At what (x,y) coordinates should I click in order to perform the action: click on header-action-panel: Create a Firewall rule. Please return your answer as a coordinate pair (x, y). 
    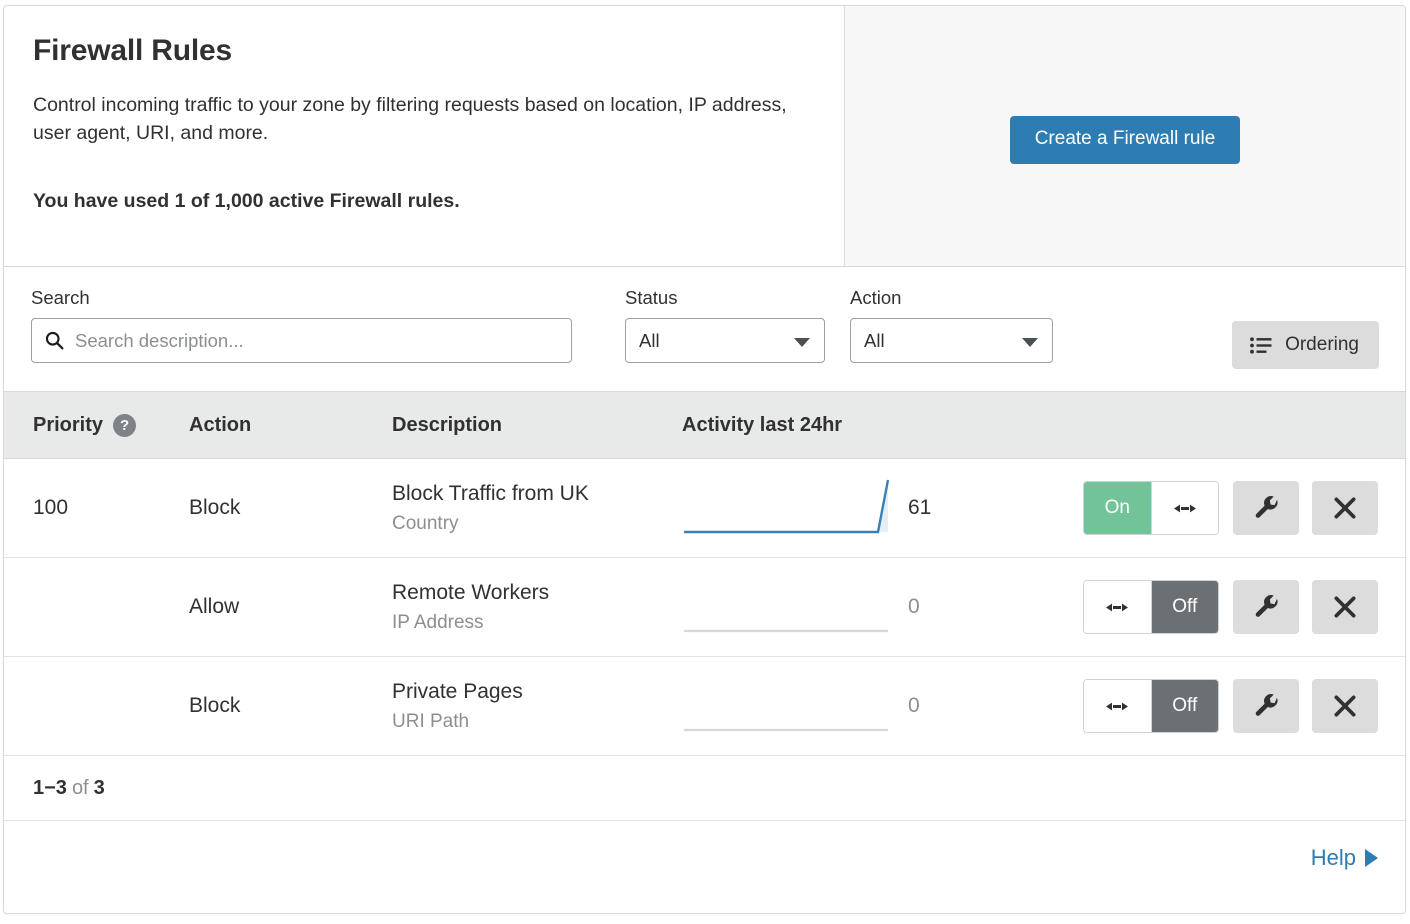
    Looking at the image, I should click on (1125, 136).